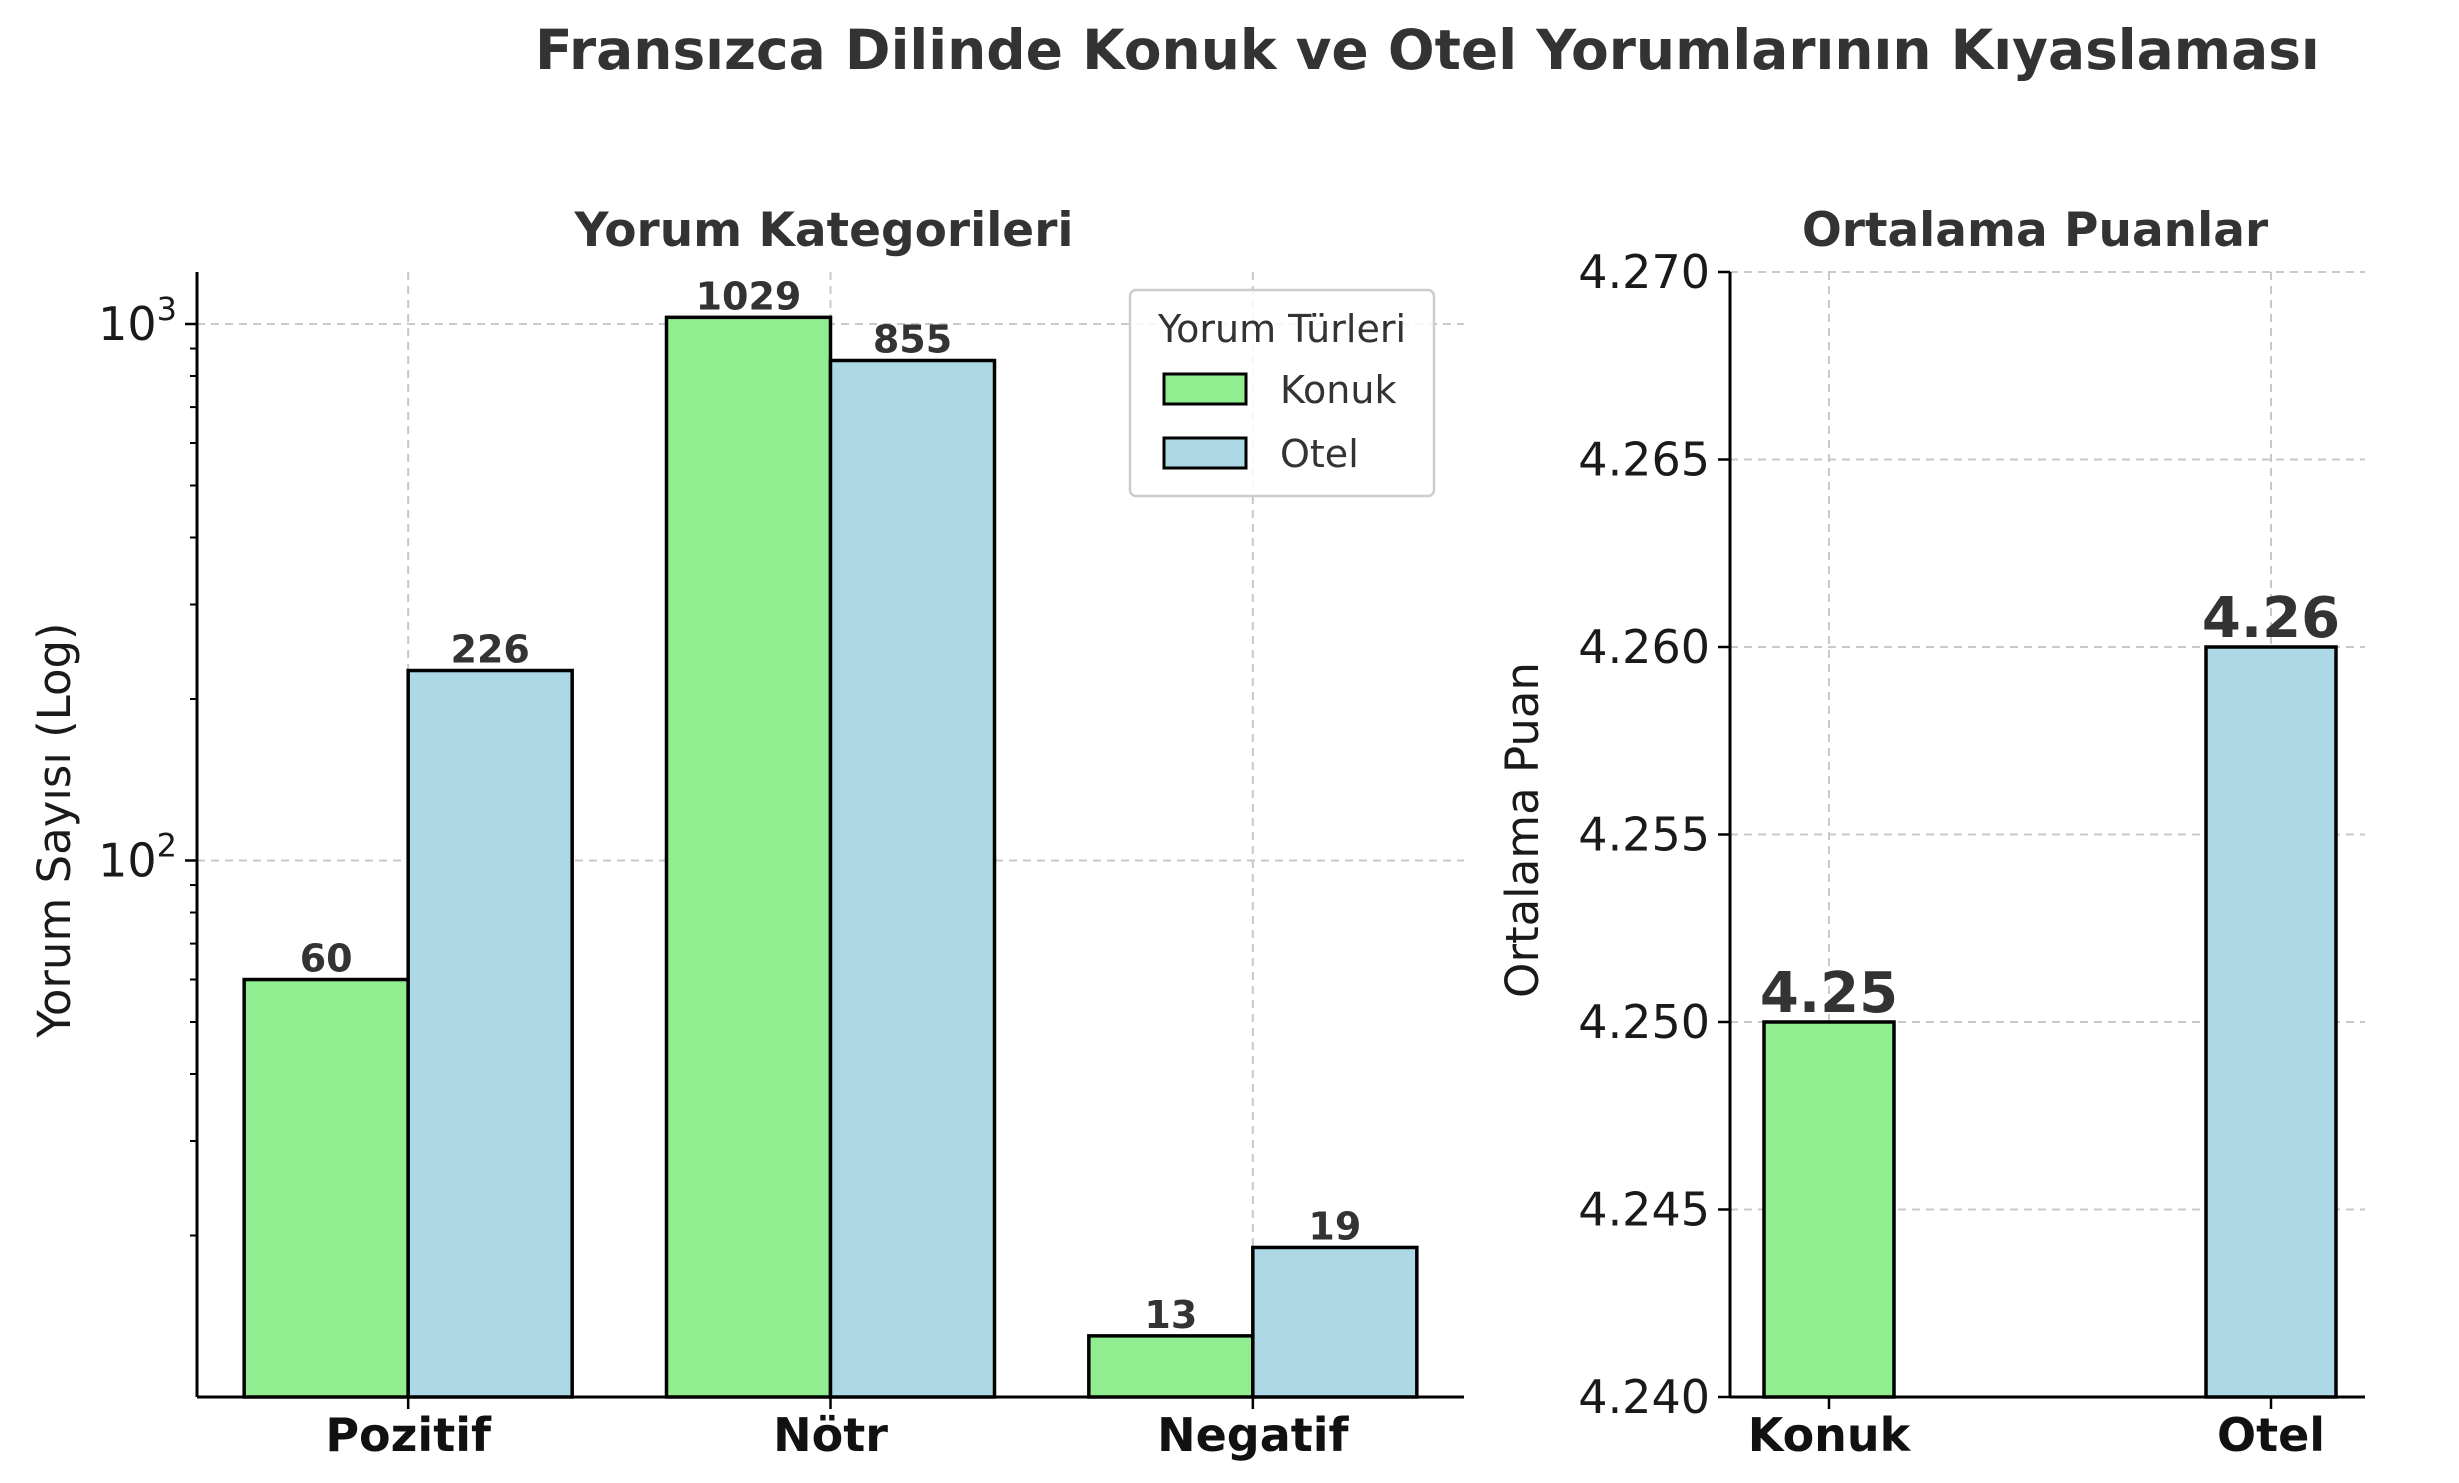 This screenshot has height=1483, width=2459. I want to click on left-x-ticks: Pozitif Nötr Negatif, so click(837, 1429).